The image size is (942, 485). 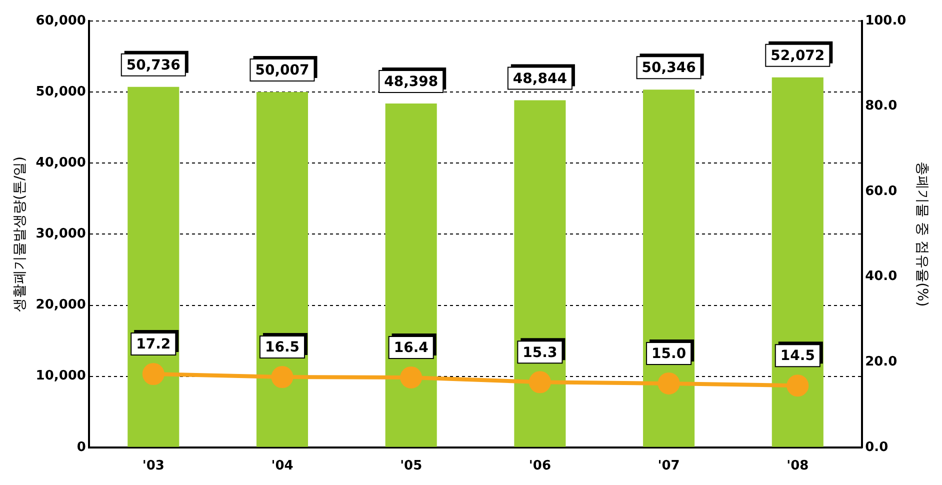 I want to click on y2-axis-title: 총폐기물 중 점유율(%), so click(x=922, y=234).